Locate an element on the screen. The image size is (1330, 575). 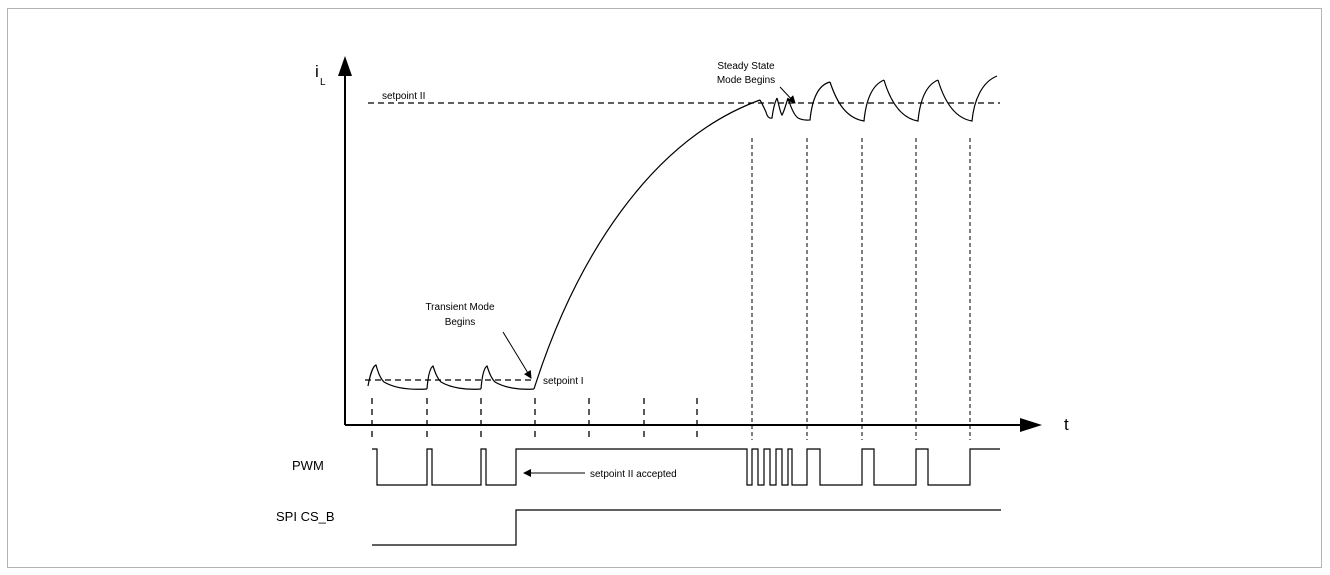
y-axis-label: i is located at coordinates (317, 71).